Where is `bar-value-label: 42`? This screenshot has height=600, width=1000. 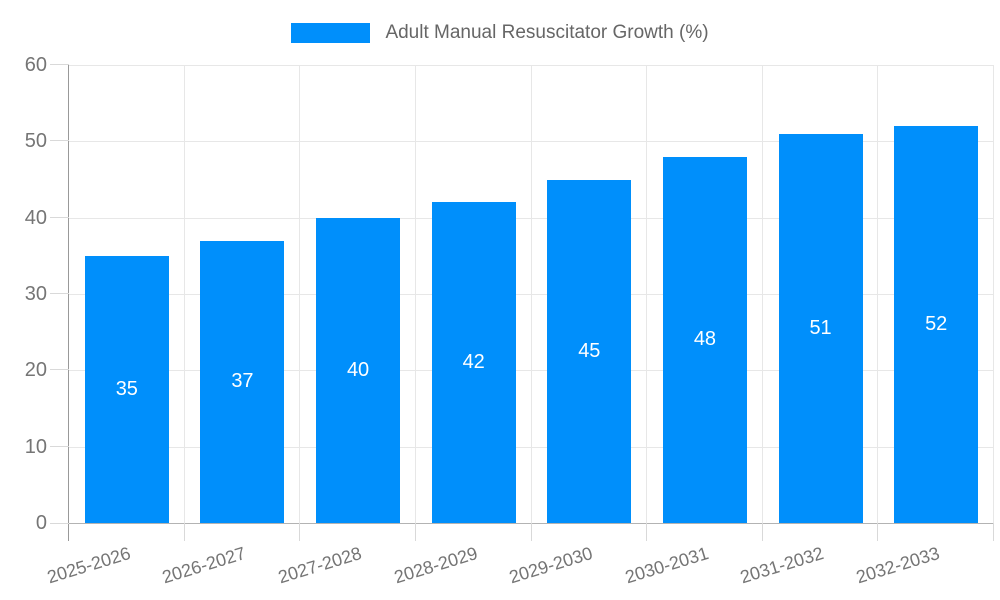 bar-value-label: 42 is located at coordinates (473, 362).